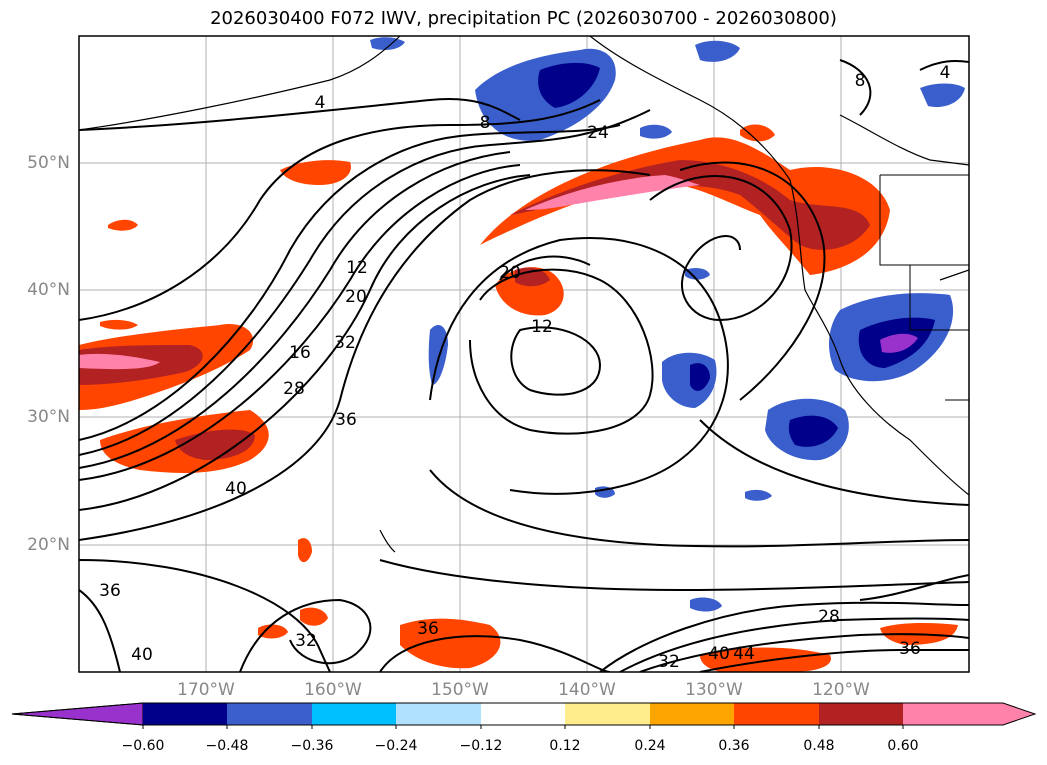  Describe the element at coordinates (396, 746) in the screenshot. I see `colorbar-tick: −0.24` at that location.